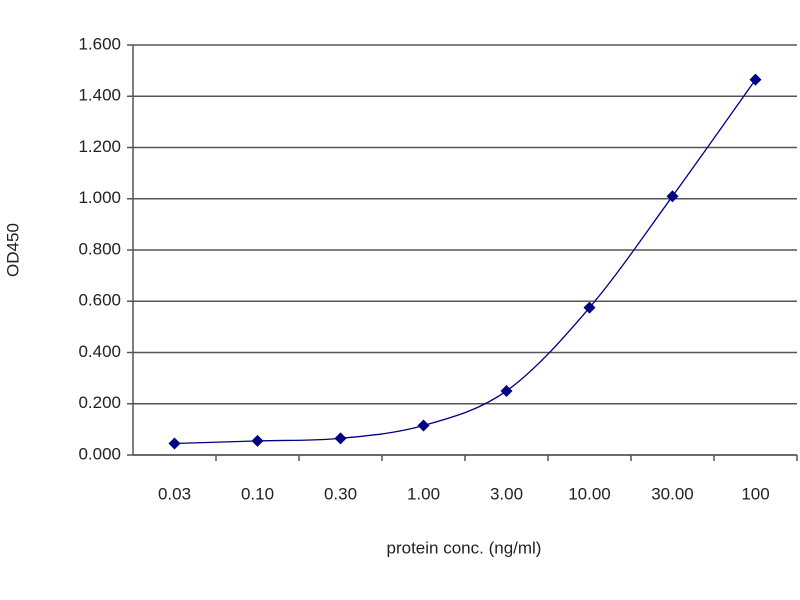 The height and width of the screenshot is (600, 800). What do you see at coordinates (99, 248) in the screenshot?
I see `y-tick-label: 0.800` at bounding box center [99, 248].